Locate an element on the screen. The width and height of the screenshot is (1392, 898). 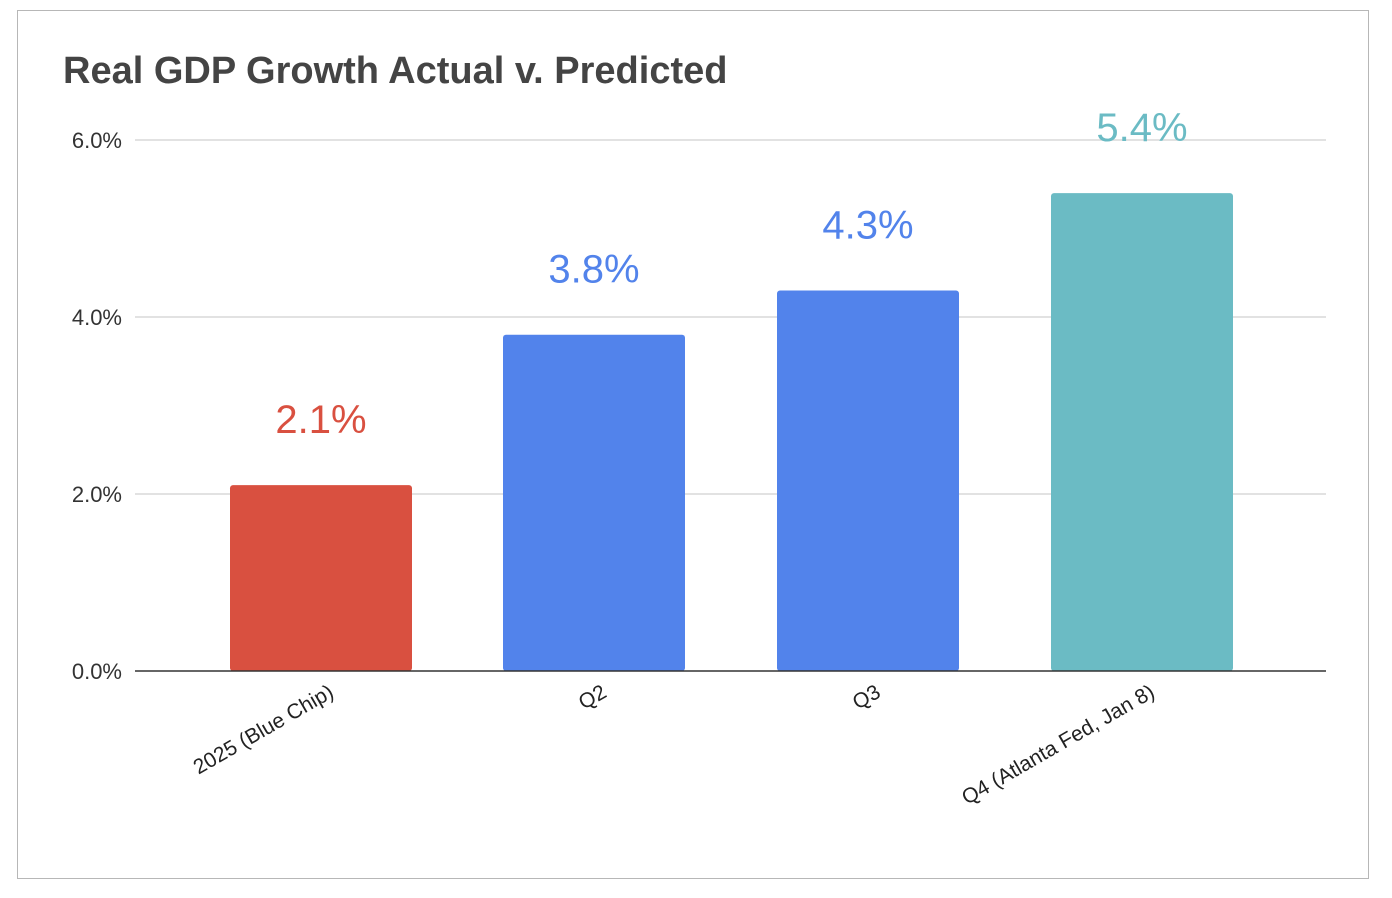
chart-title: Real GDP Growth Actual v. Predicted is located at coordinates (395, 71).